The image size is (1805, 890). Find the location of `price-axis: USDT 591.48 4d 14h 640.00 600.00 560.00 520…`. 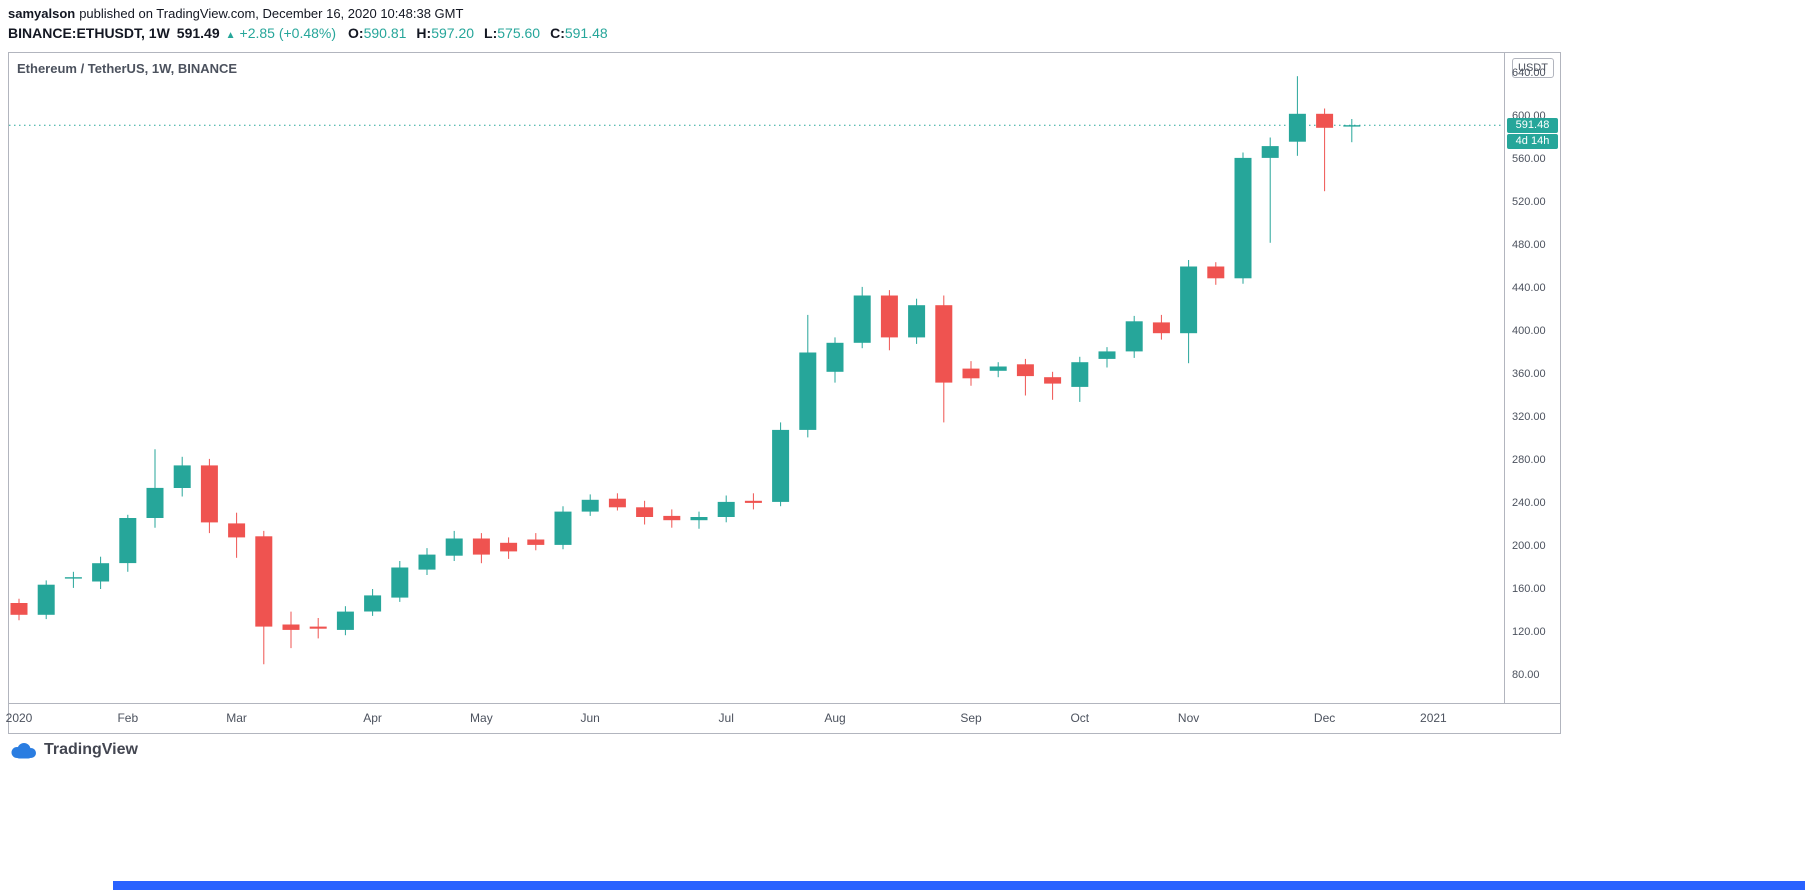

price-axis: USDT 591.48 4d 14h 640.00 600.00 560.00 520… is located at coordinates (1532, 378).